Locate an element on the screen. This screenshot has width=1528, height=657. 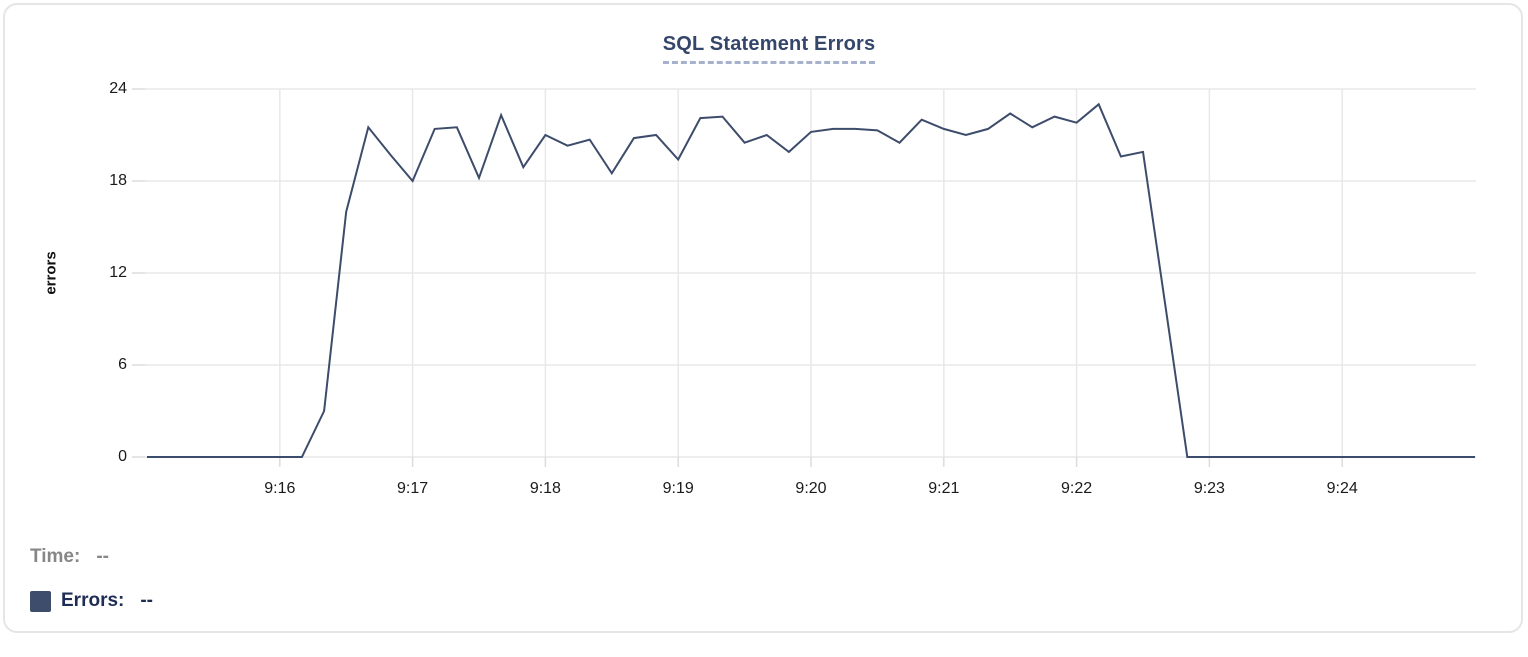
y-axis-title: errors is located at coordinates (51, 273).